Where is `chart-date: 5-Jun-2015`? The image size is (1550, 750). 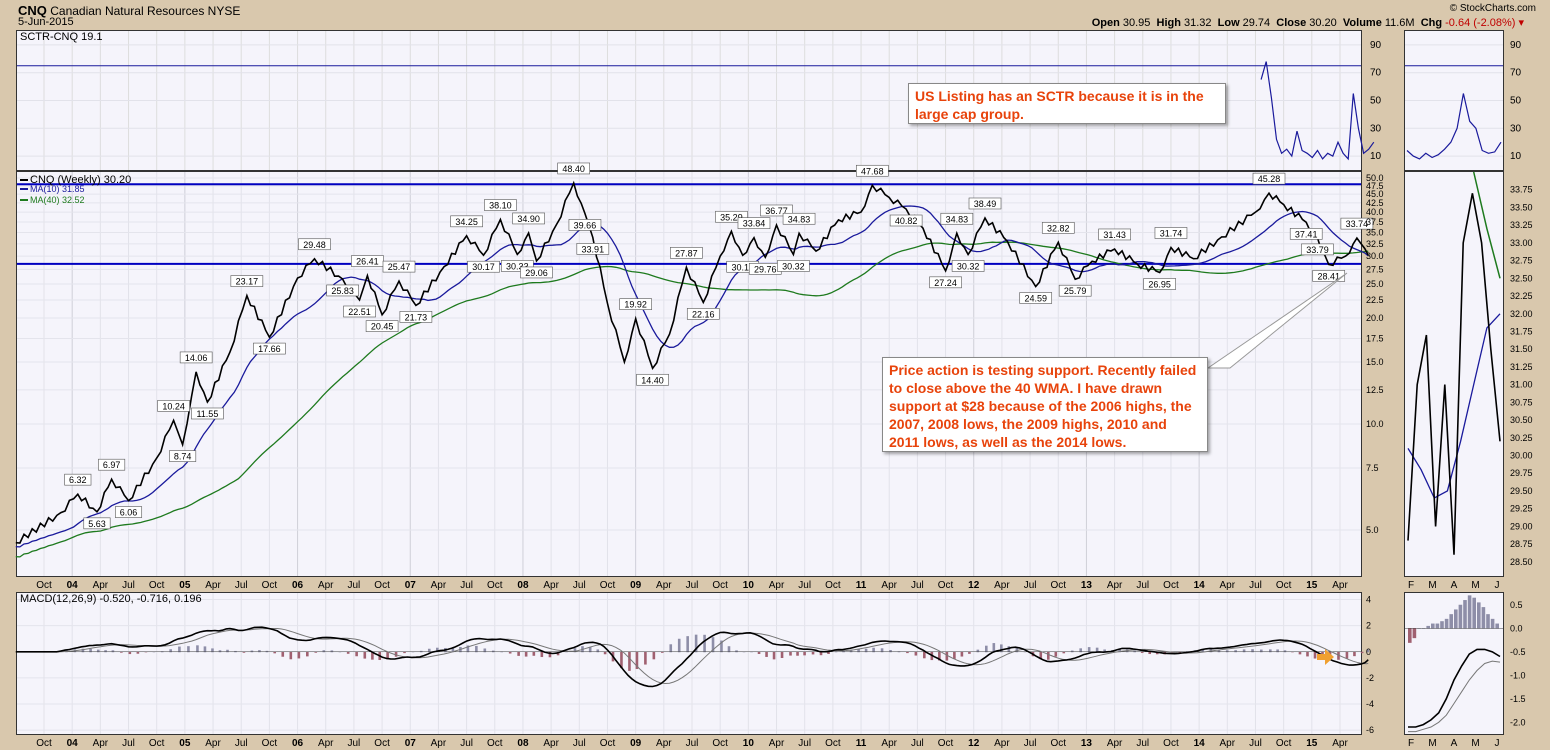
chart-date: 5-Jun-2015 is located at coordinates (46, 22).